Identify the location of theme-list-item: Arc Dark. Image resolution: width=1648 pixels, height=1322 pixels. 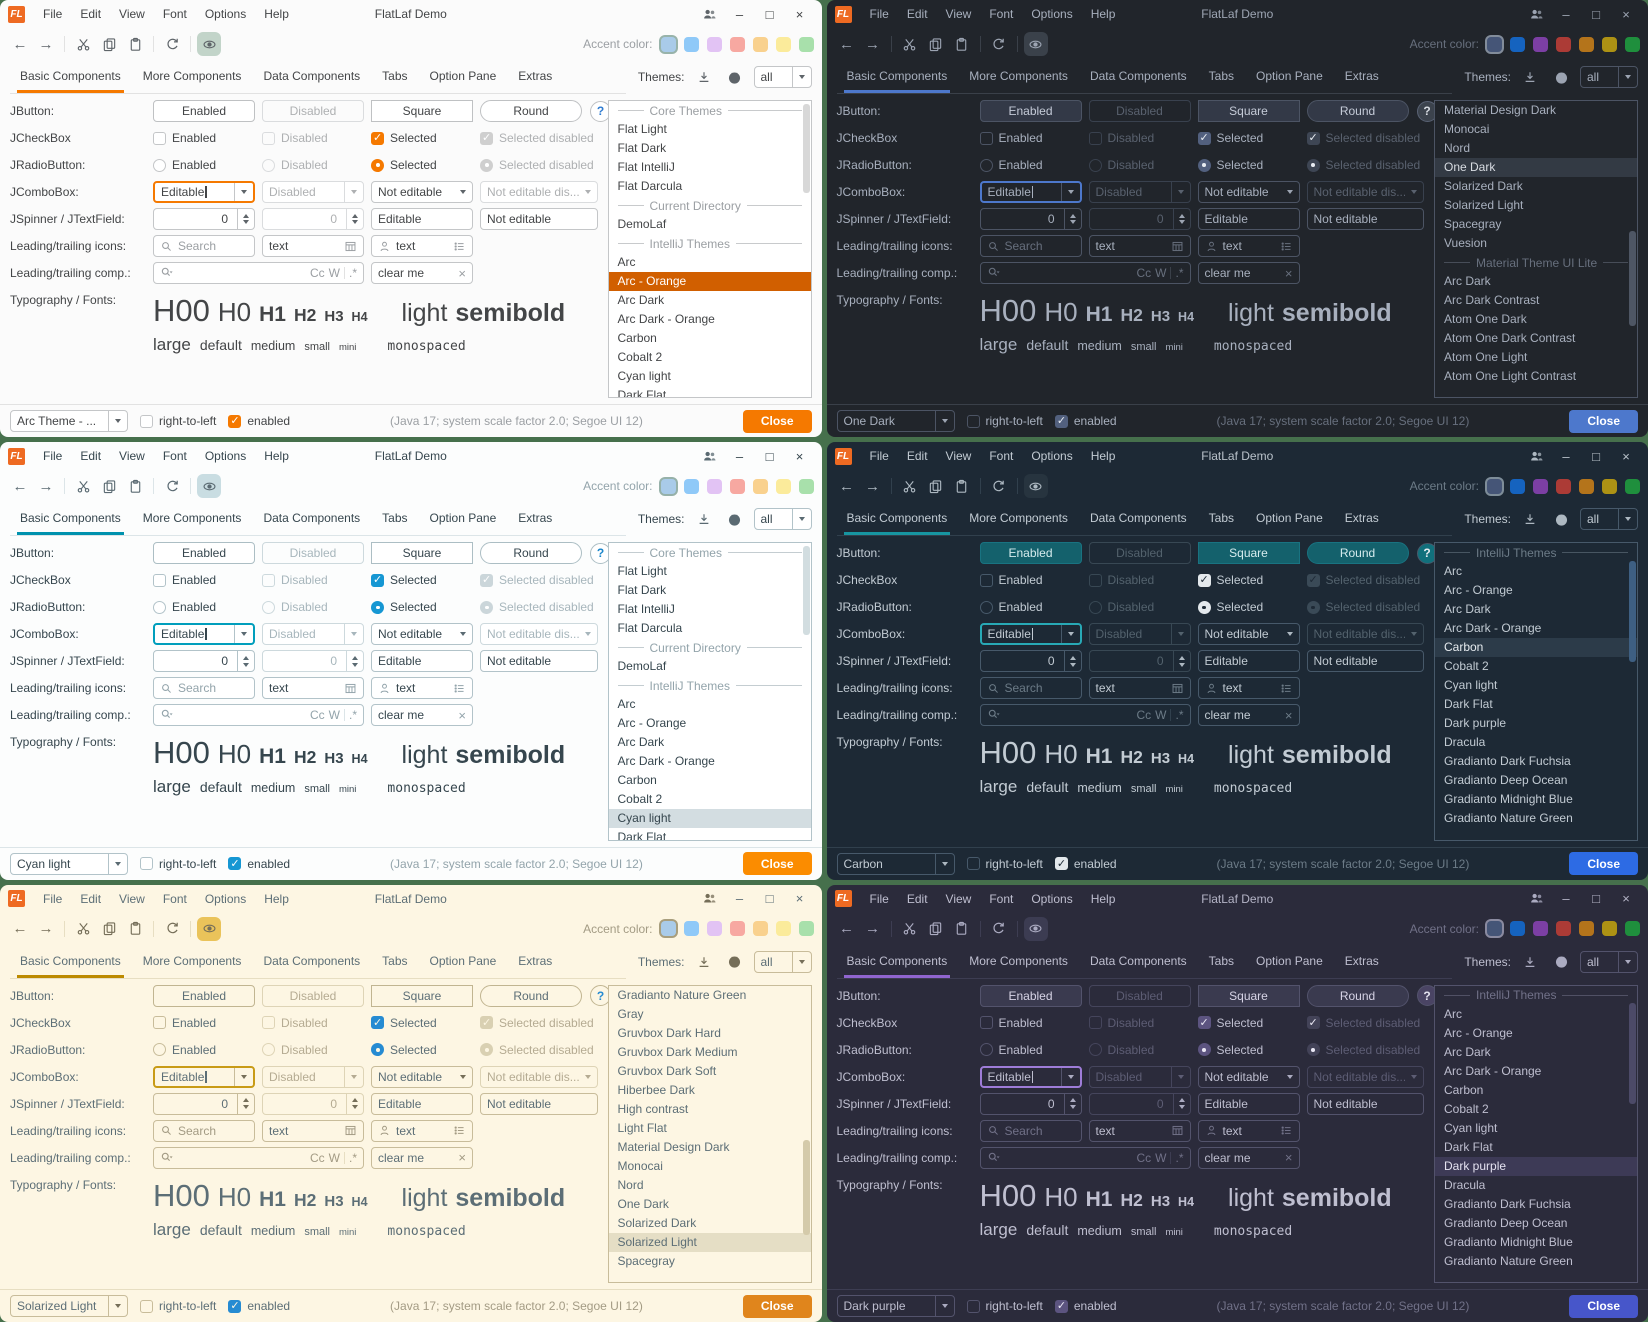
(1467, 281).